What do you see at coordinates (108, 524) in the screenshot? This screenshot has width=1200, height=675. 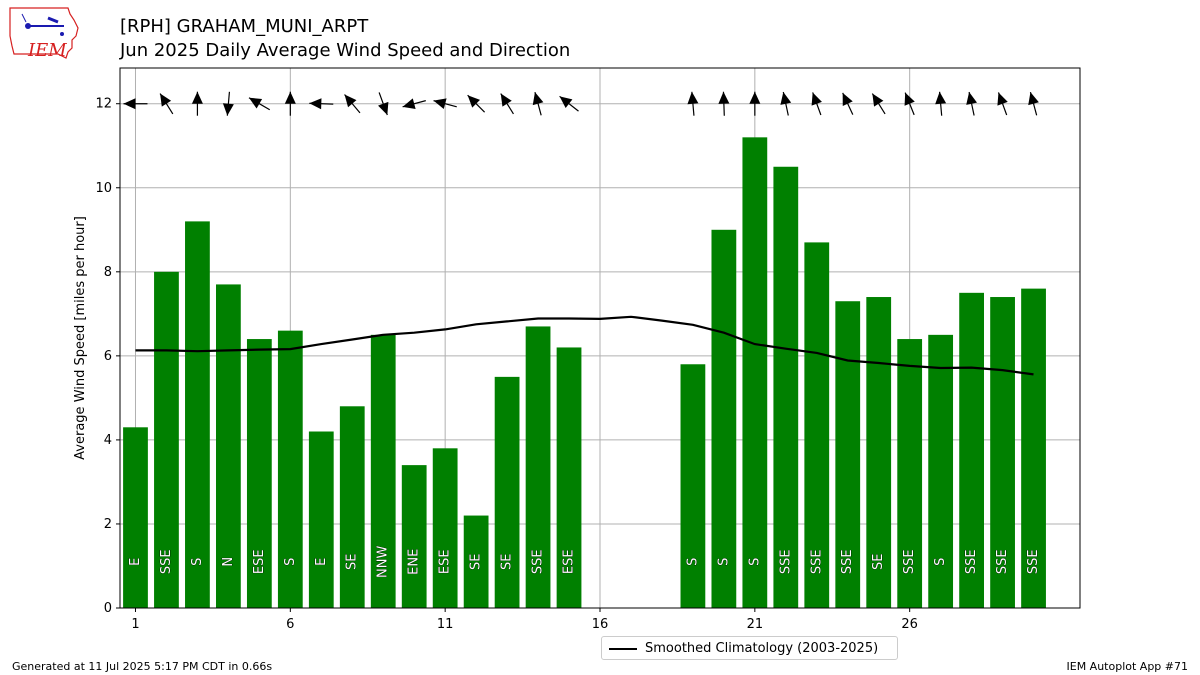 I see `y-tick-label: 2` at bounding box center [108, 524].